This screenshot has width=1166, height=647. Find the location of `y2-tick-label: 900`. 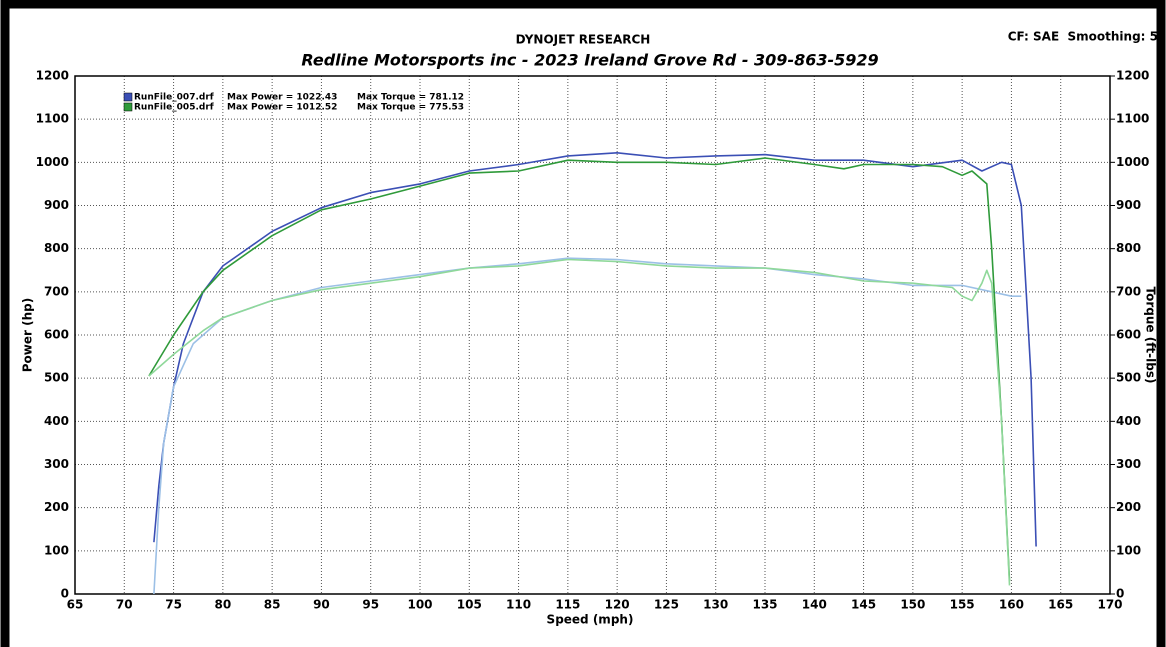

y2-tick-label: 900 is located at coordinates (1128, 205).